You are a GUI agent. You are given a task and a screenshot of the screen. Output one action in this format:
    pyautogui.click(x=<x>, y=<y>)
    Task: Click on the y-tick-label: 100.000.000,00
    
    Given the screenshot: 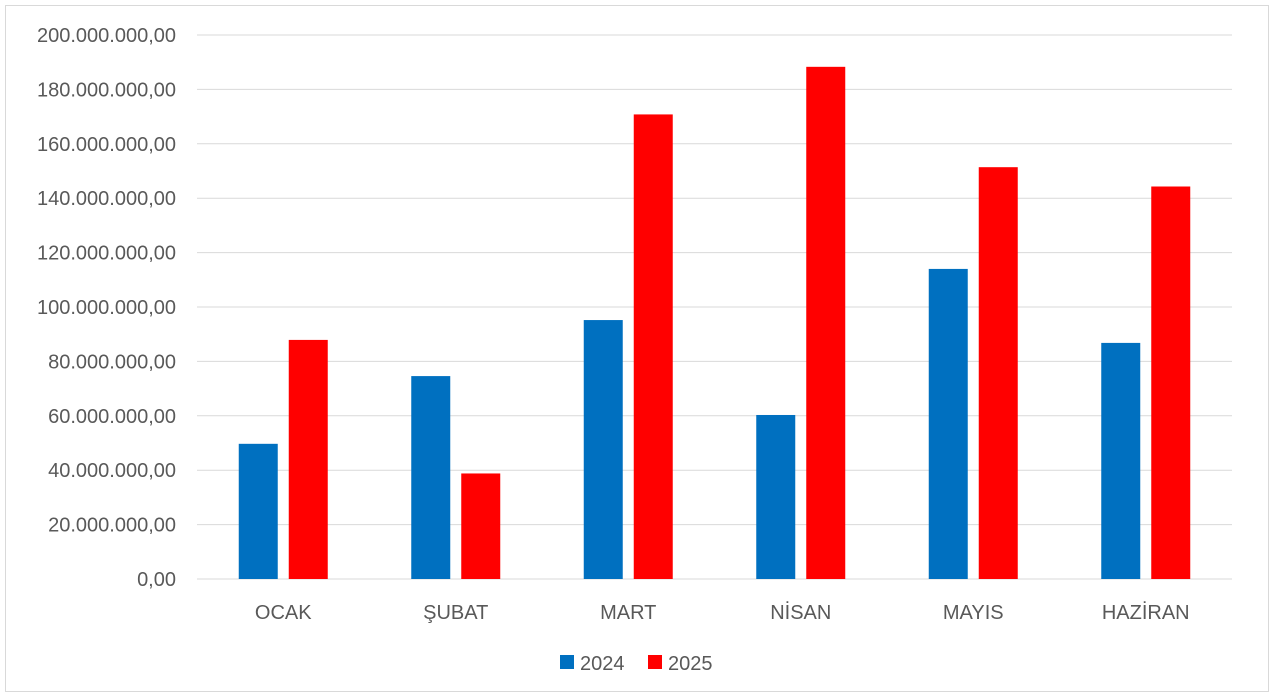 What is the action you would take?
    pyautogui.click(x=106, y=308)
    